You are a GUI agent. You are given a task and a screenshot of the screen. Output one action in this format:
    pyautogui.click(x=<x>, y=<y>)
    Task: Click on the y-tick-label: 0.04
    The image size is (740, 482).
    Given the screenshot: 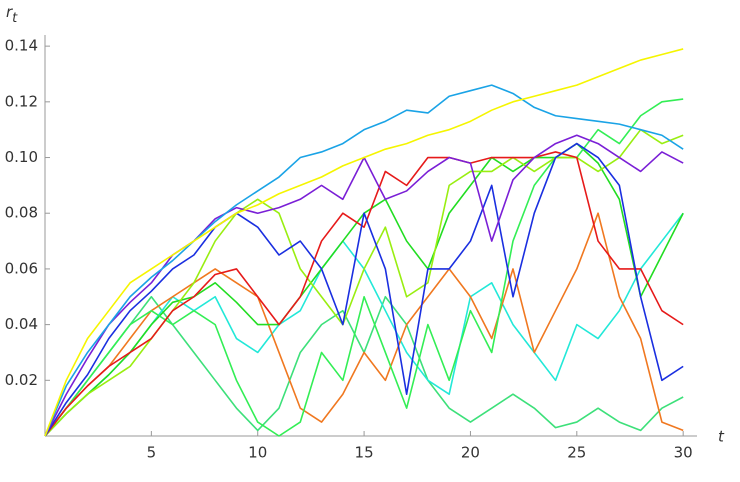 What is the action you would take?
    pyautogui.click(x=21, y=324)
    